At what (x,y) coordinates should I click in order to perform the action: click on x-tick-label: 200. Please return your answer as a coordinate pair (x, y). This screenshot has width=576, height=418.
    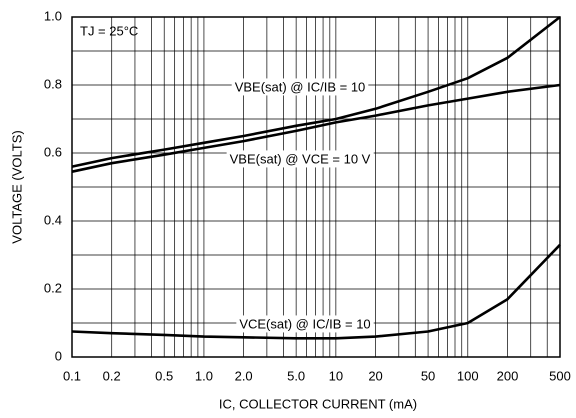
    Looking at the image, I should click on (508, 375).